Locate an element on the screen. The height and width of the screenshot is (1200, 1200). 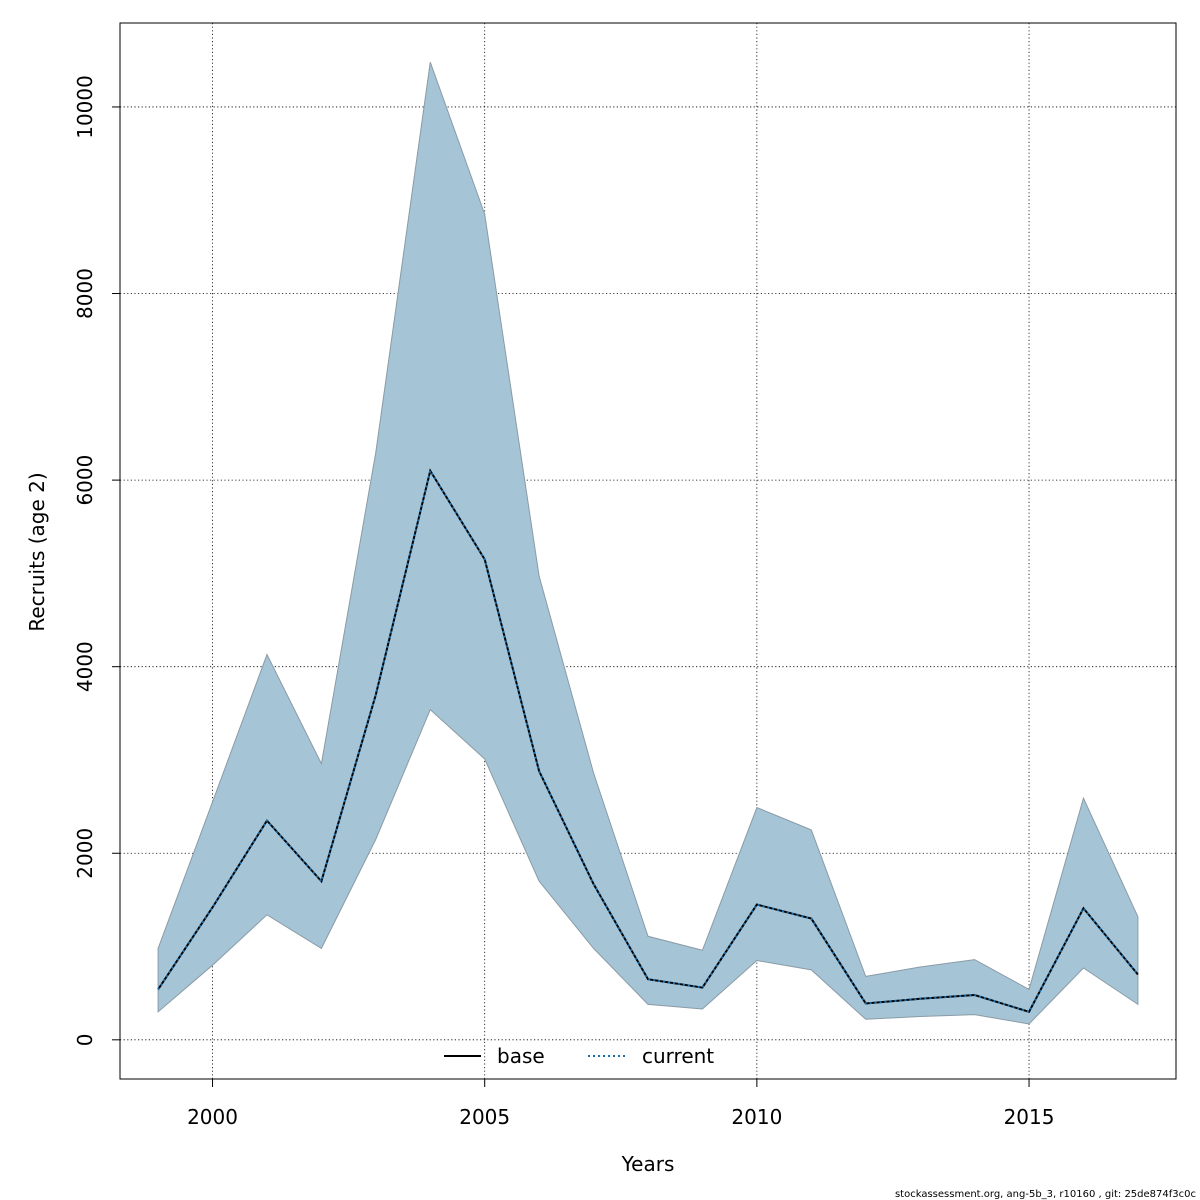
legend-label-base: base is located at coordinates (521, 1056).